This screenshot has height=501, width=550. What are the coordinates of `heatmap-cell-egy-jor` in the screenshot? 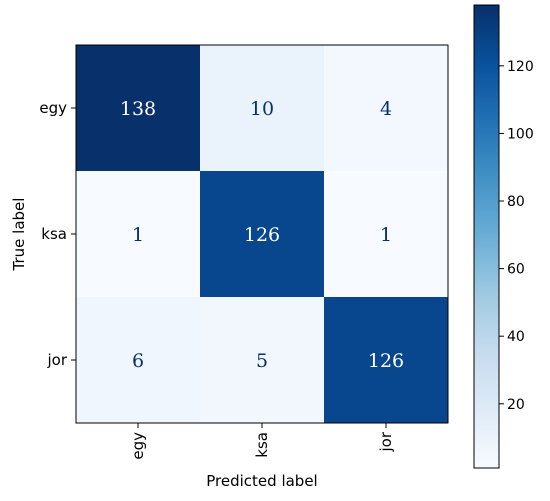 It's located at (386, 108).